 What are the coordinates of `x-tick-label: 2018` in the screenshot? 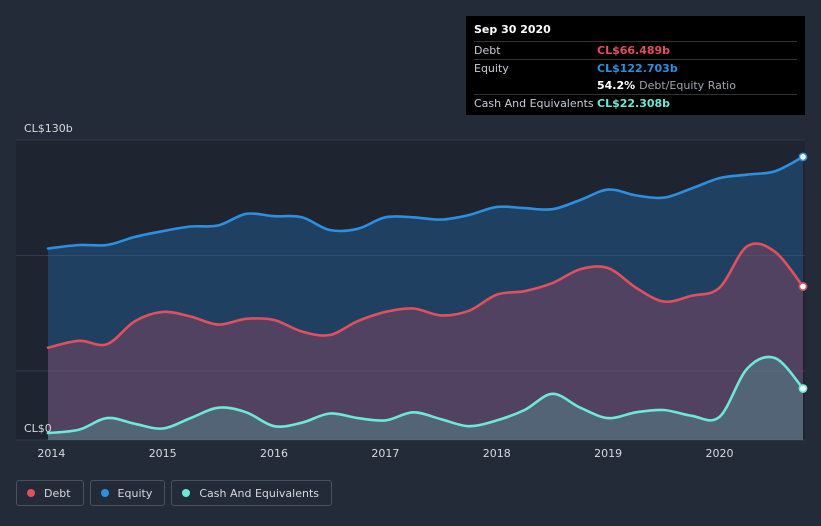 It's located at (497, 453).